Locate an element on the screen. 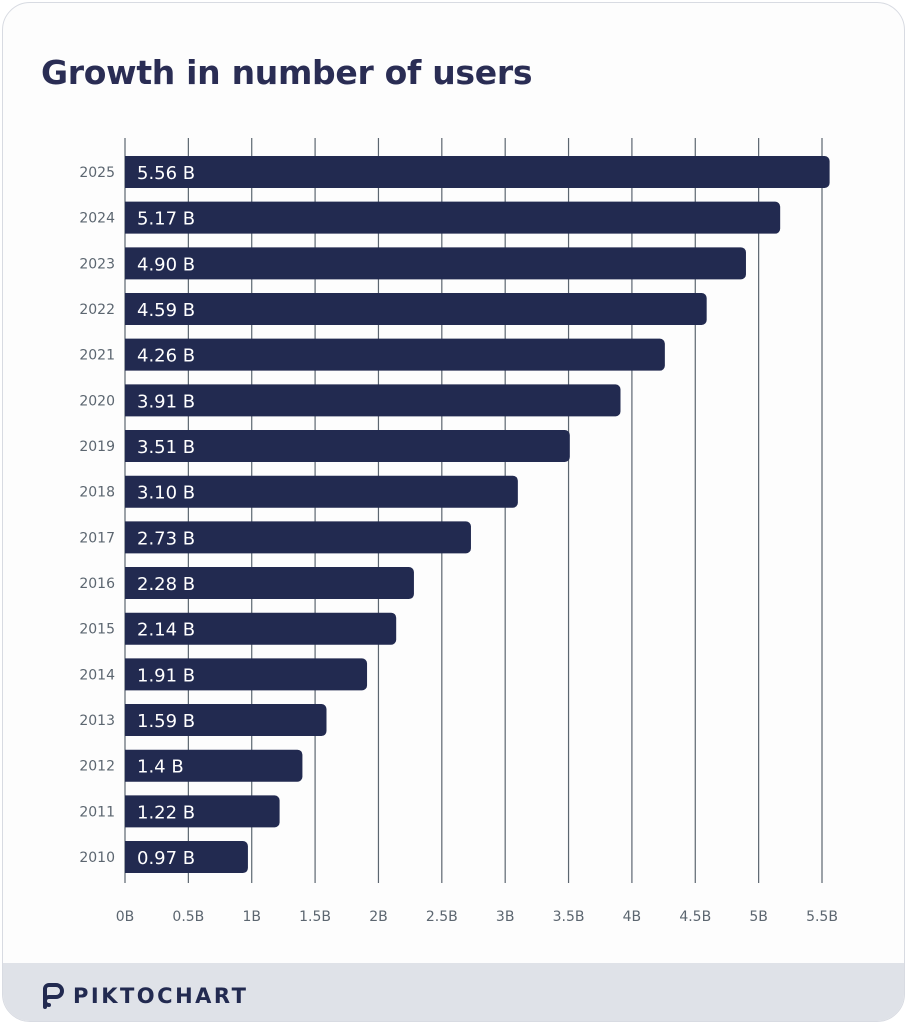  x-tick-label: 1B is located at coordinates (251, 917).